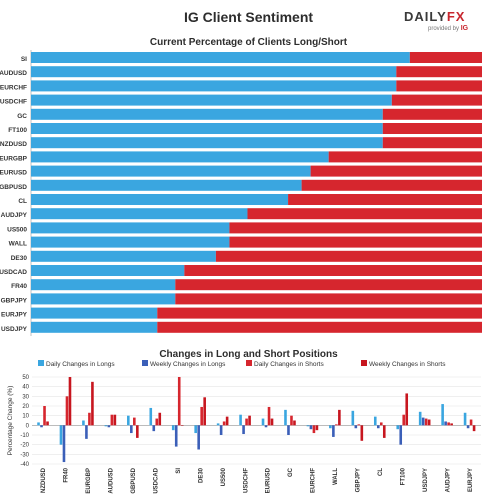 The width and height of the screenshot is (497, 504). I want to click on bar-short-us500, so click(355, 228).